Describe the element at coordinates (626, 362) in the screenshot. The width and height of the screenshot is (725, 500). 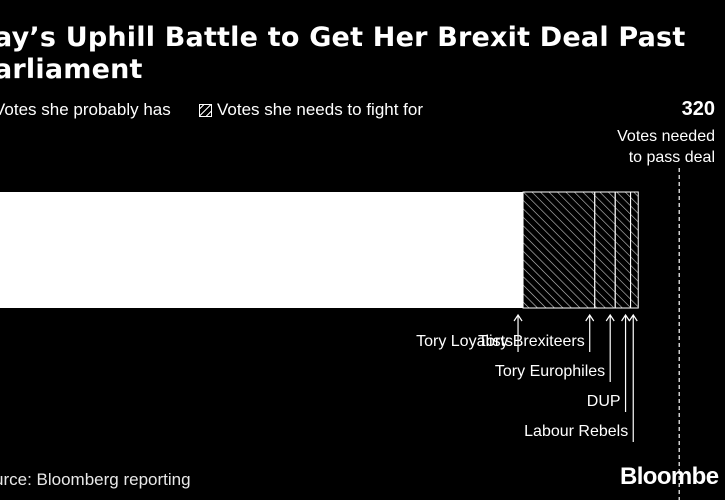
I see `arrow-icon-dup` at that location.